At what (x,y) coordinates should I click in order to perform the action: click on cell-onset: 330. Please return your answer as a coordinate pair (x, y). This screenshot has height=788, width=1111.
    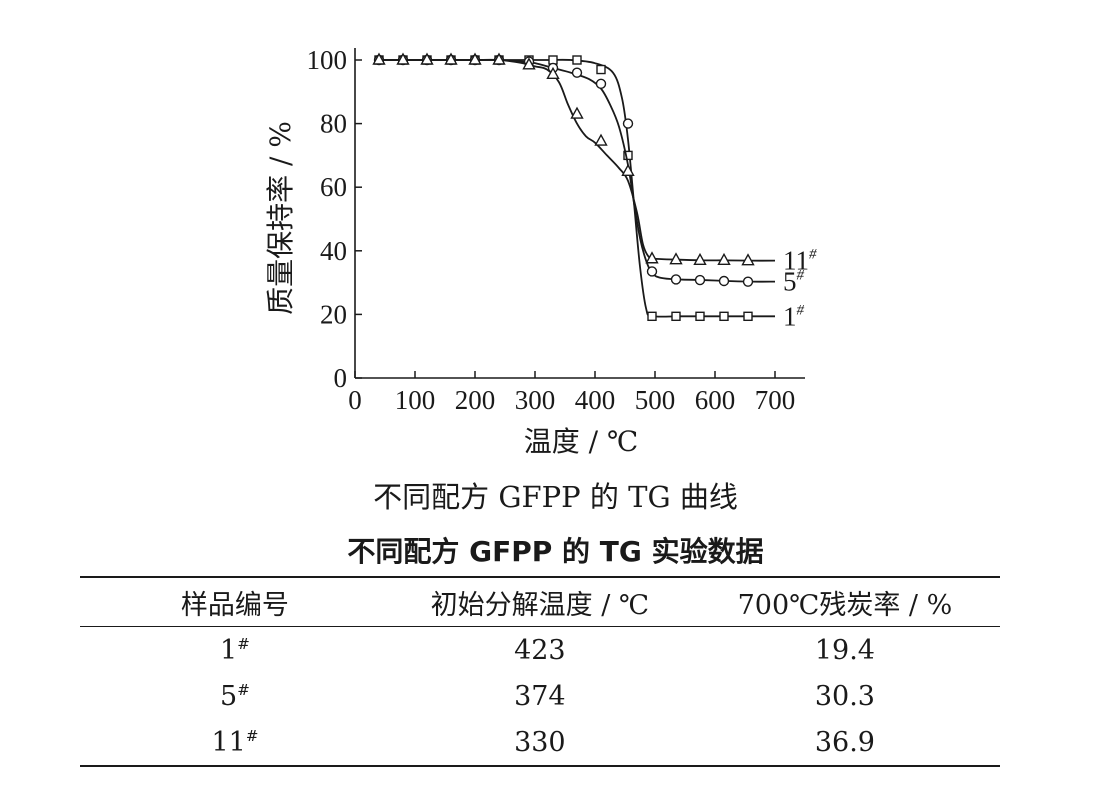
    Looking at the image, I should click on (540, 742).